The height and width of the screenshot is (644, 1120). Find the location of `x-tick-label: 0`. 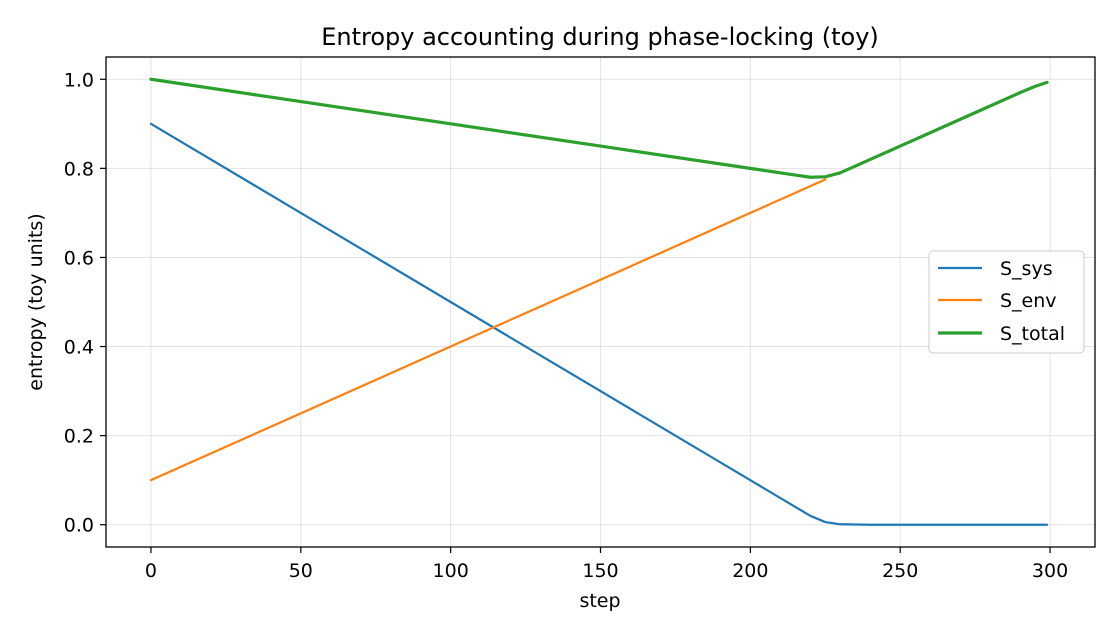

x-tick-label: 0 is located at coordinates (151, 571).